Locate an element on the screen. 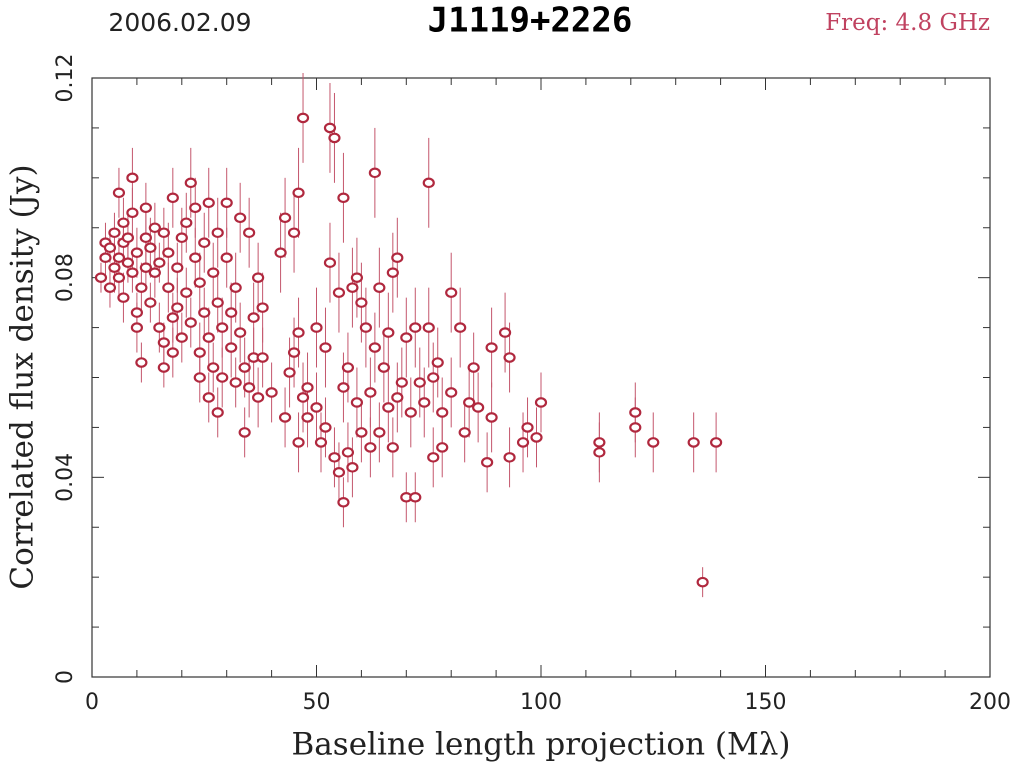  date: 2006.02.09 is located at coordinates (179, 22).